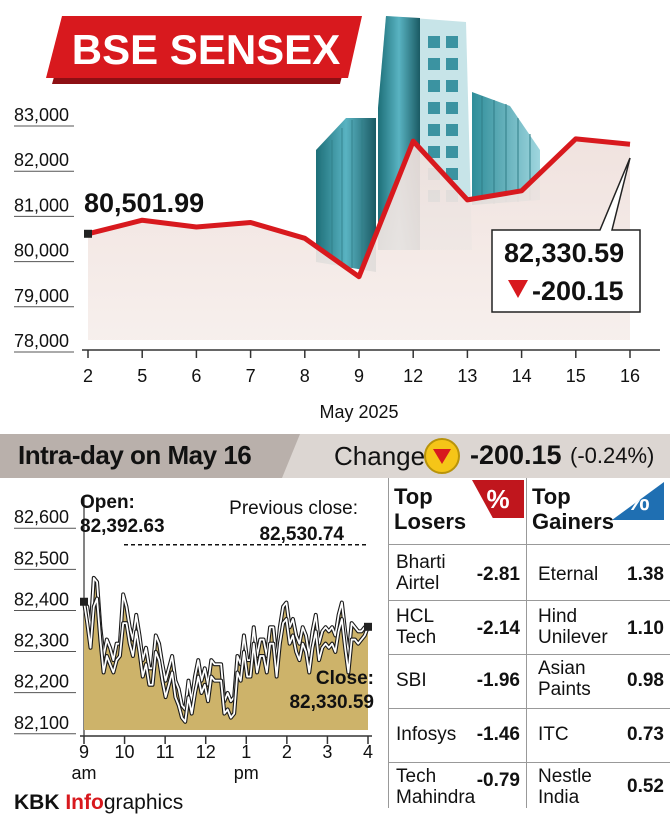  I want to click on x-tick-label: 3, so click(327, 752).